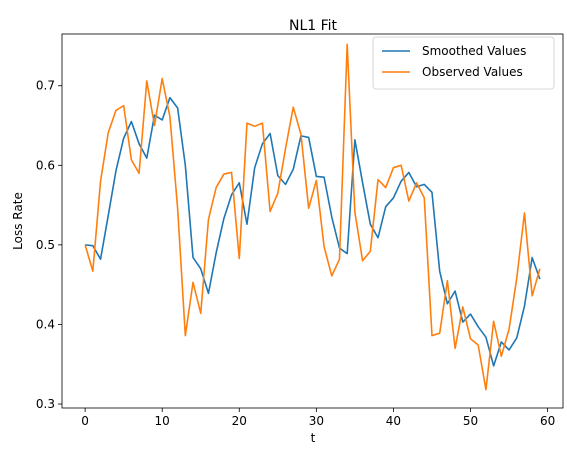 Image resolution: width=567 pixels, height=455 pixels. I want to click on y-tick-label: 0.5, so click(45, 245).